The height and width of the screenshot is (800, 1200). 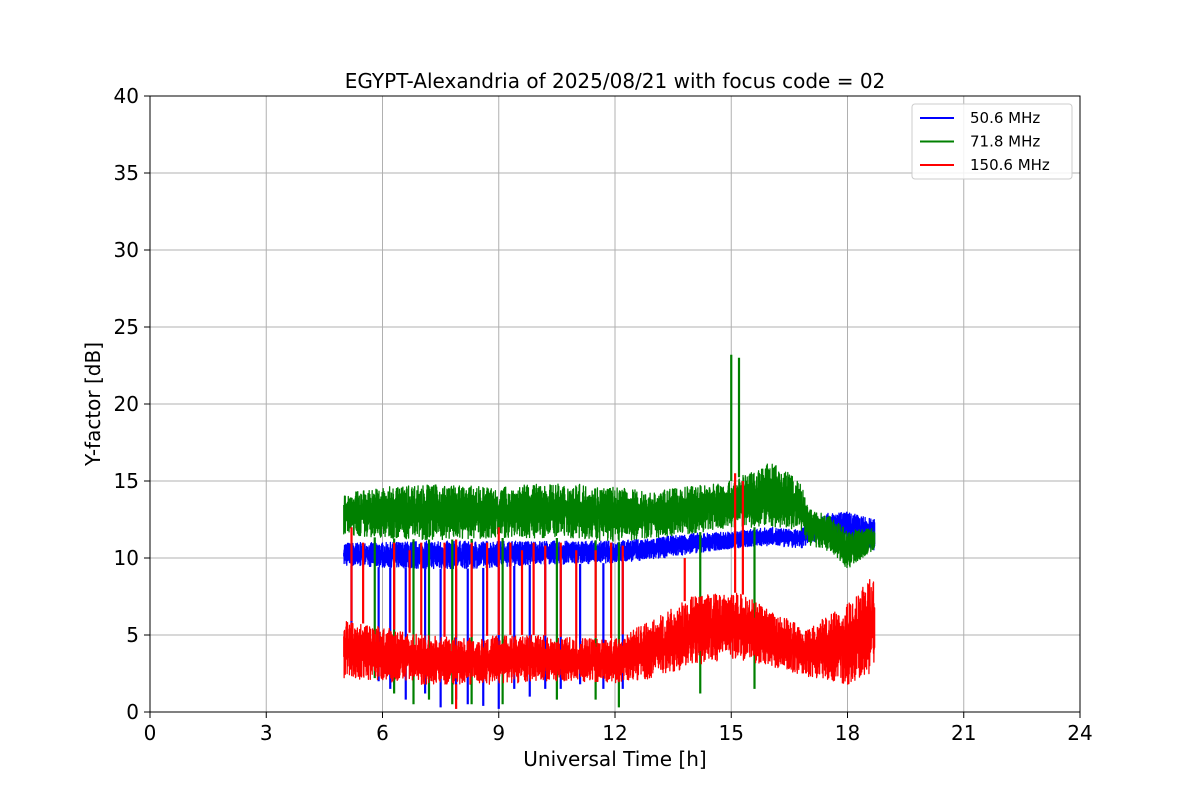 I want to click on x-tick-label: 9, so click(x=498, y=733).